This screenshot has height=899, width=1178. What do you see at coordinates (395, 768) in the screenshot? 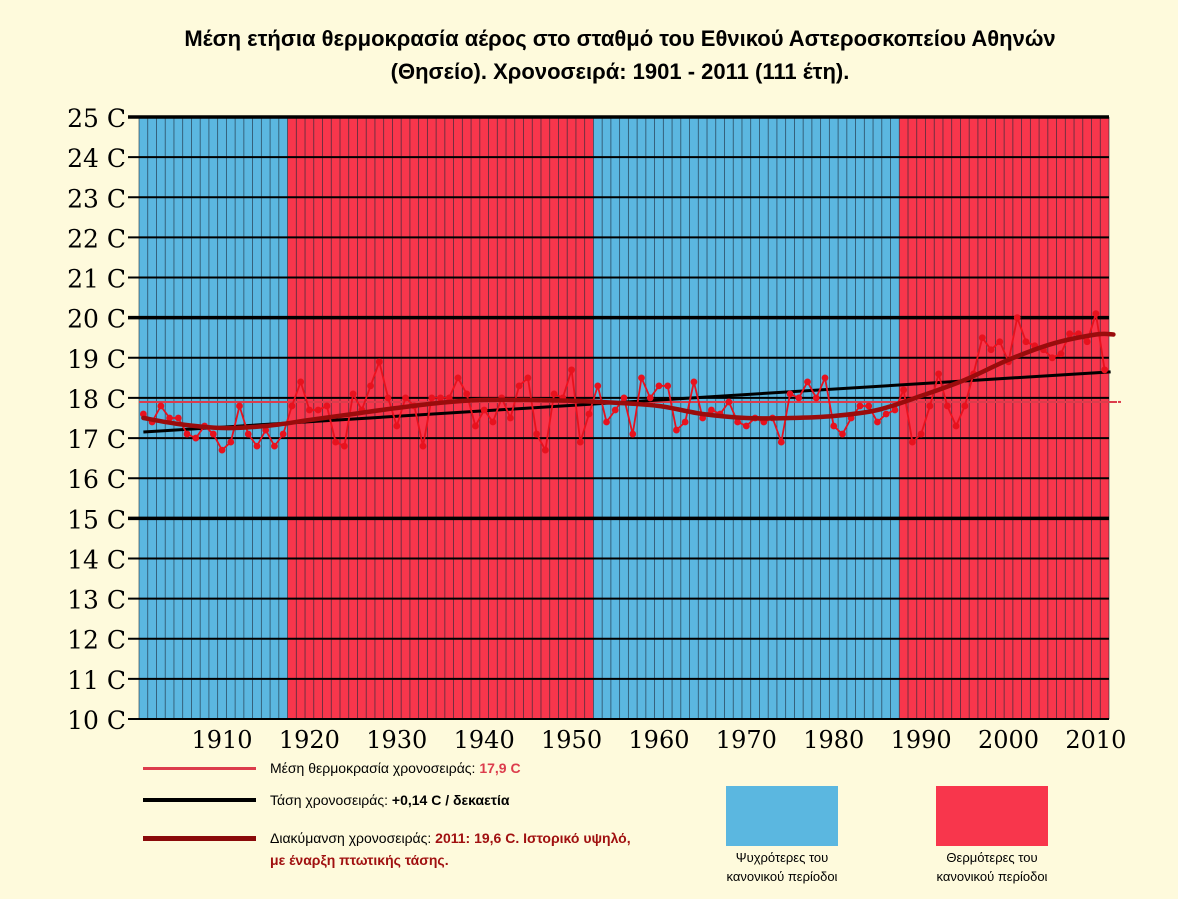
I see `legend-mean-text: Μέση θερμοκρασία χρονοσειράς: 17,9 C` at bounding box center [395, 768].